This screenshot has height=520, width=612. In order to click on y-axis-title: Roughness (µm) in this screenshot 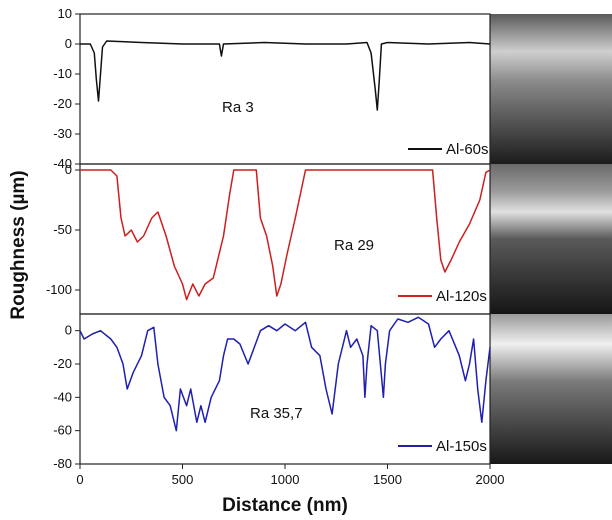, I will do `click(18, 244)`.